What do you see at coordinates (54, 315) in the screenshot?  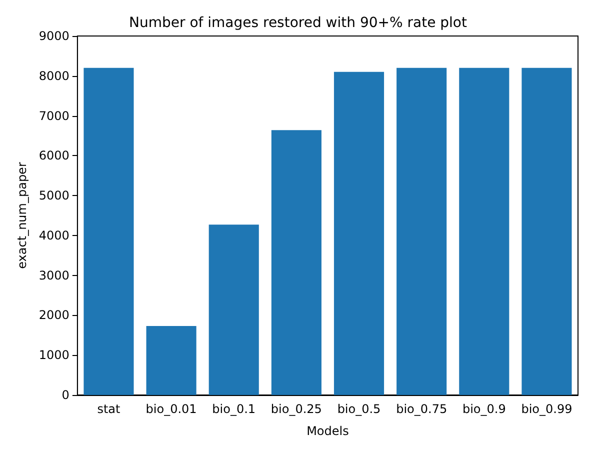 I see `y-tick-label: 2000` at bounding box center [54, 315].